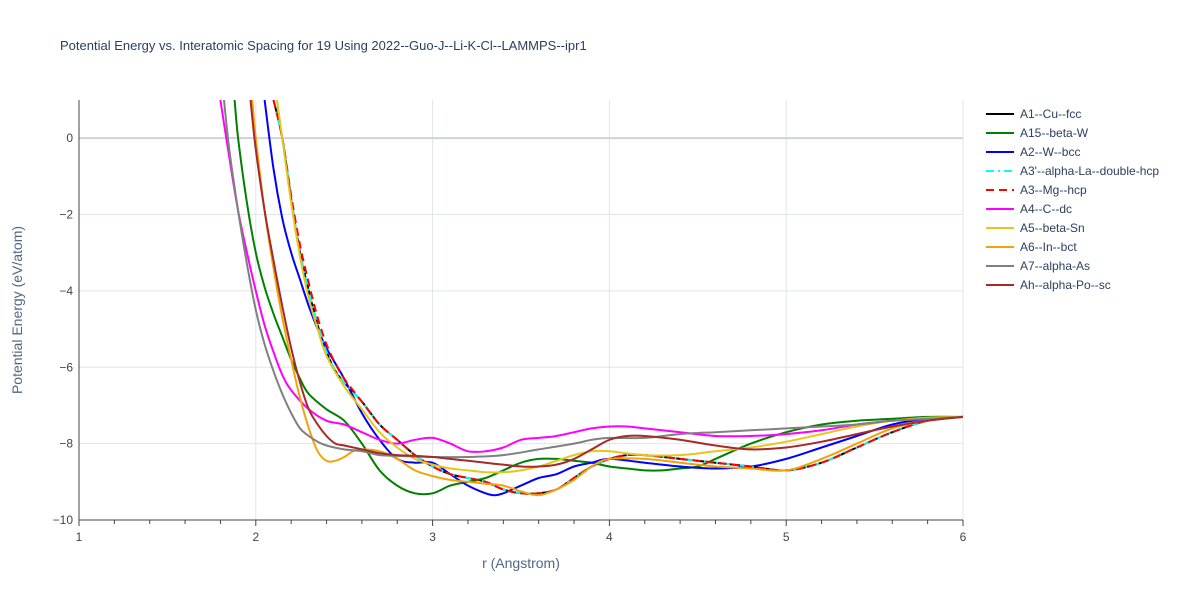 This screenshot has height=600, width=1200. What do you see at coordinates (1048, 247) in the screenshot?
I see `legend-label: A6--In--bct` at bounding box center [1048, 247].